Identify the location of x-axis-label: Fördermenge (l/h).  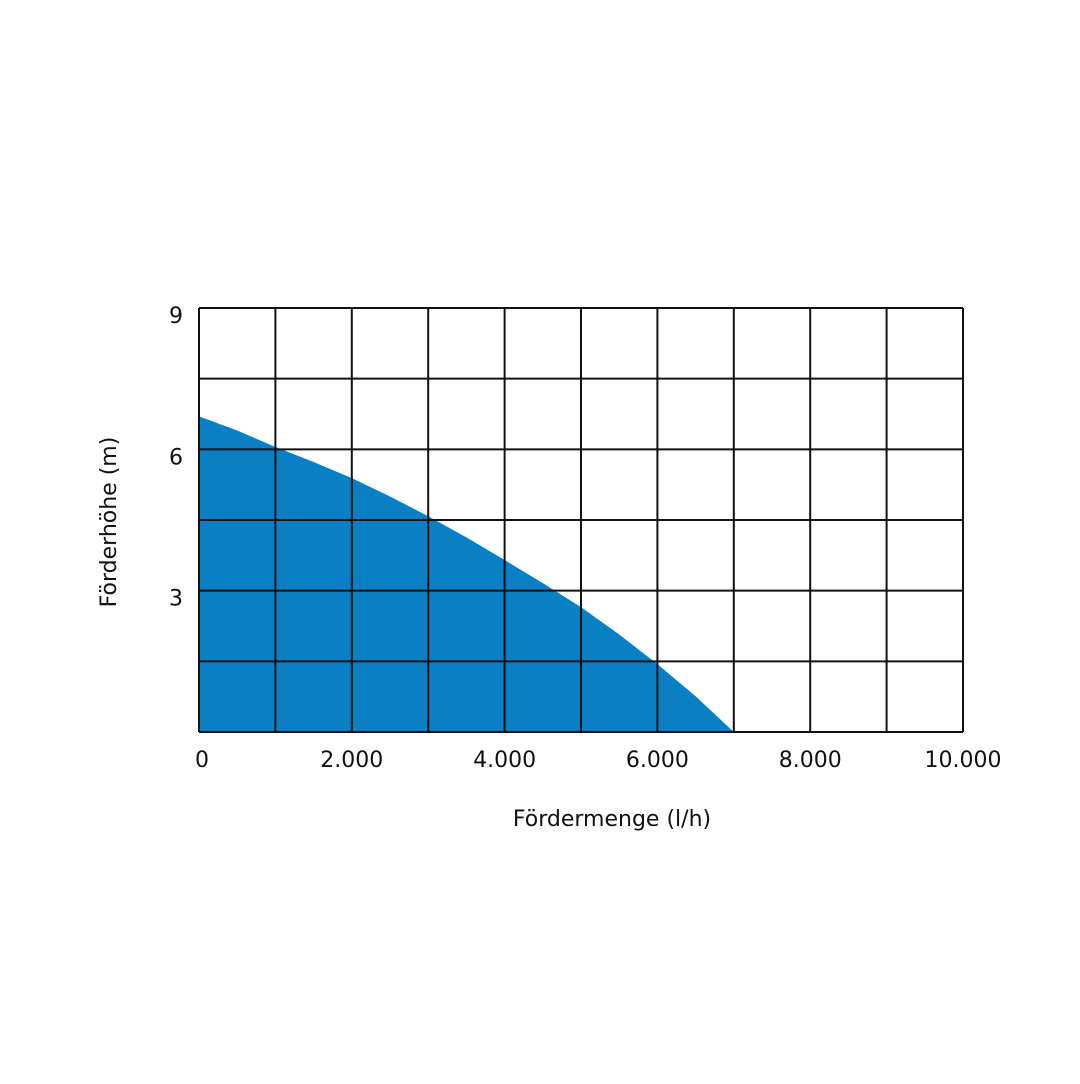
(612, 819).